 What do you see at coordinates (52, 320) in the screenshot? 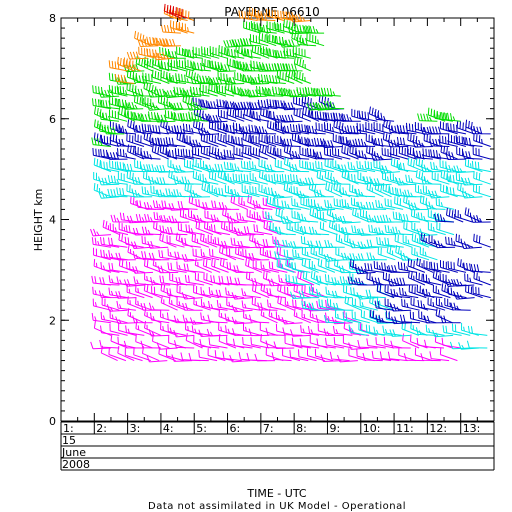
I see `y-tick-label: 2` at bounding box center [52, 320].